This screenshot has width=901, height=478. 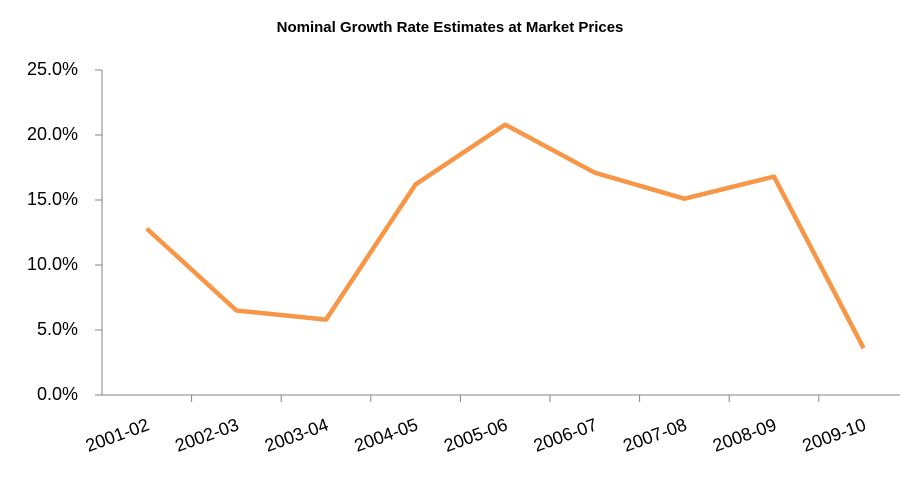 What do you see at coordinates (52, 134) in the screenshot?
I see `y-tick-label: 20.0%` at bounding box center [52, 134].